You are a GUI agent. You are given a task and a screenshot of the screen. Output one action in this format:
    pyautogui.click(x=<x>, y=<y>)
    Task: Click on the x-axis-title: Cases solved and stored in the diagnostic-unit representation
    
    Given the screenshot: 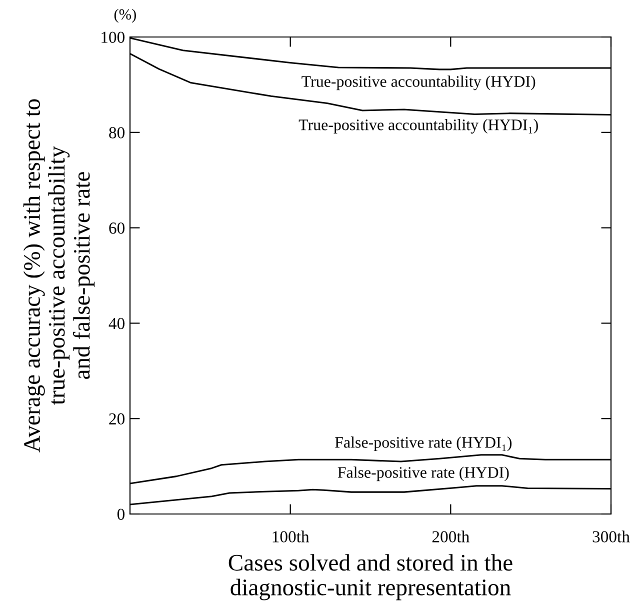 What is the action you would take?
    pyautogui.click(x=370, y=577)
    